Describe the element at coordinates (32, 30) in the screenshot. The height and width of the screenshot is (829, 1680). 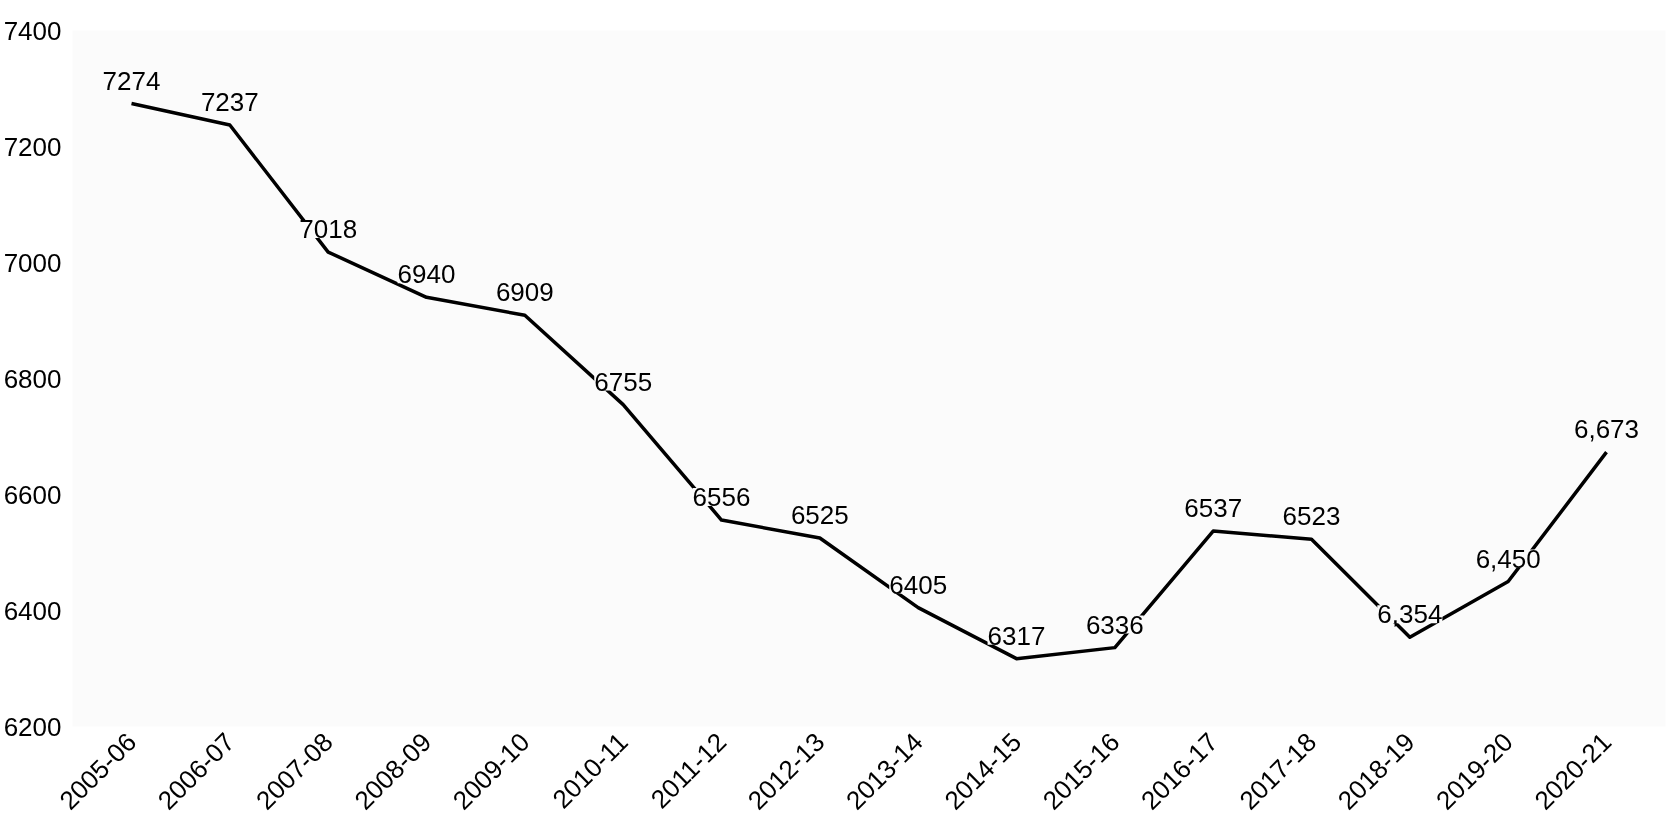
I see `y-tick-label: 7400` at that location.